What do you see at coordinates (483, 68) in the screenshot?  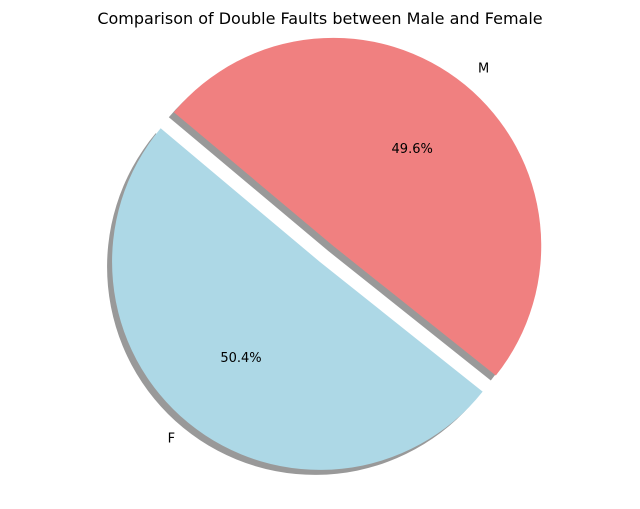 I see `slice-label-m: M` at bounding box center [483, 68].